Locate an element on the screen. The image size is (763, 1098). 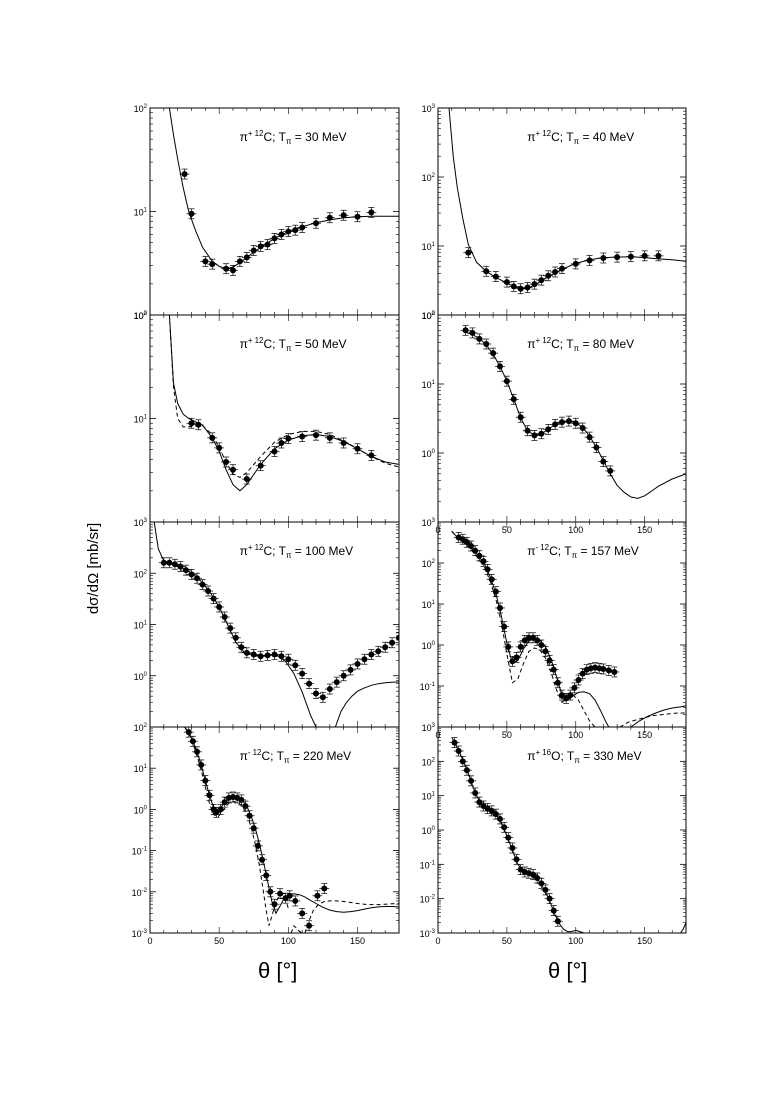
y-tick-label: 10-1 is located at coordinates (140, 852).